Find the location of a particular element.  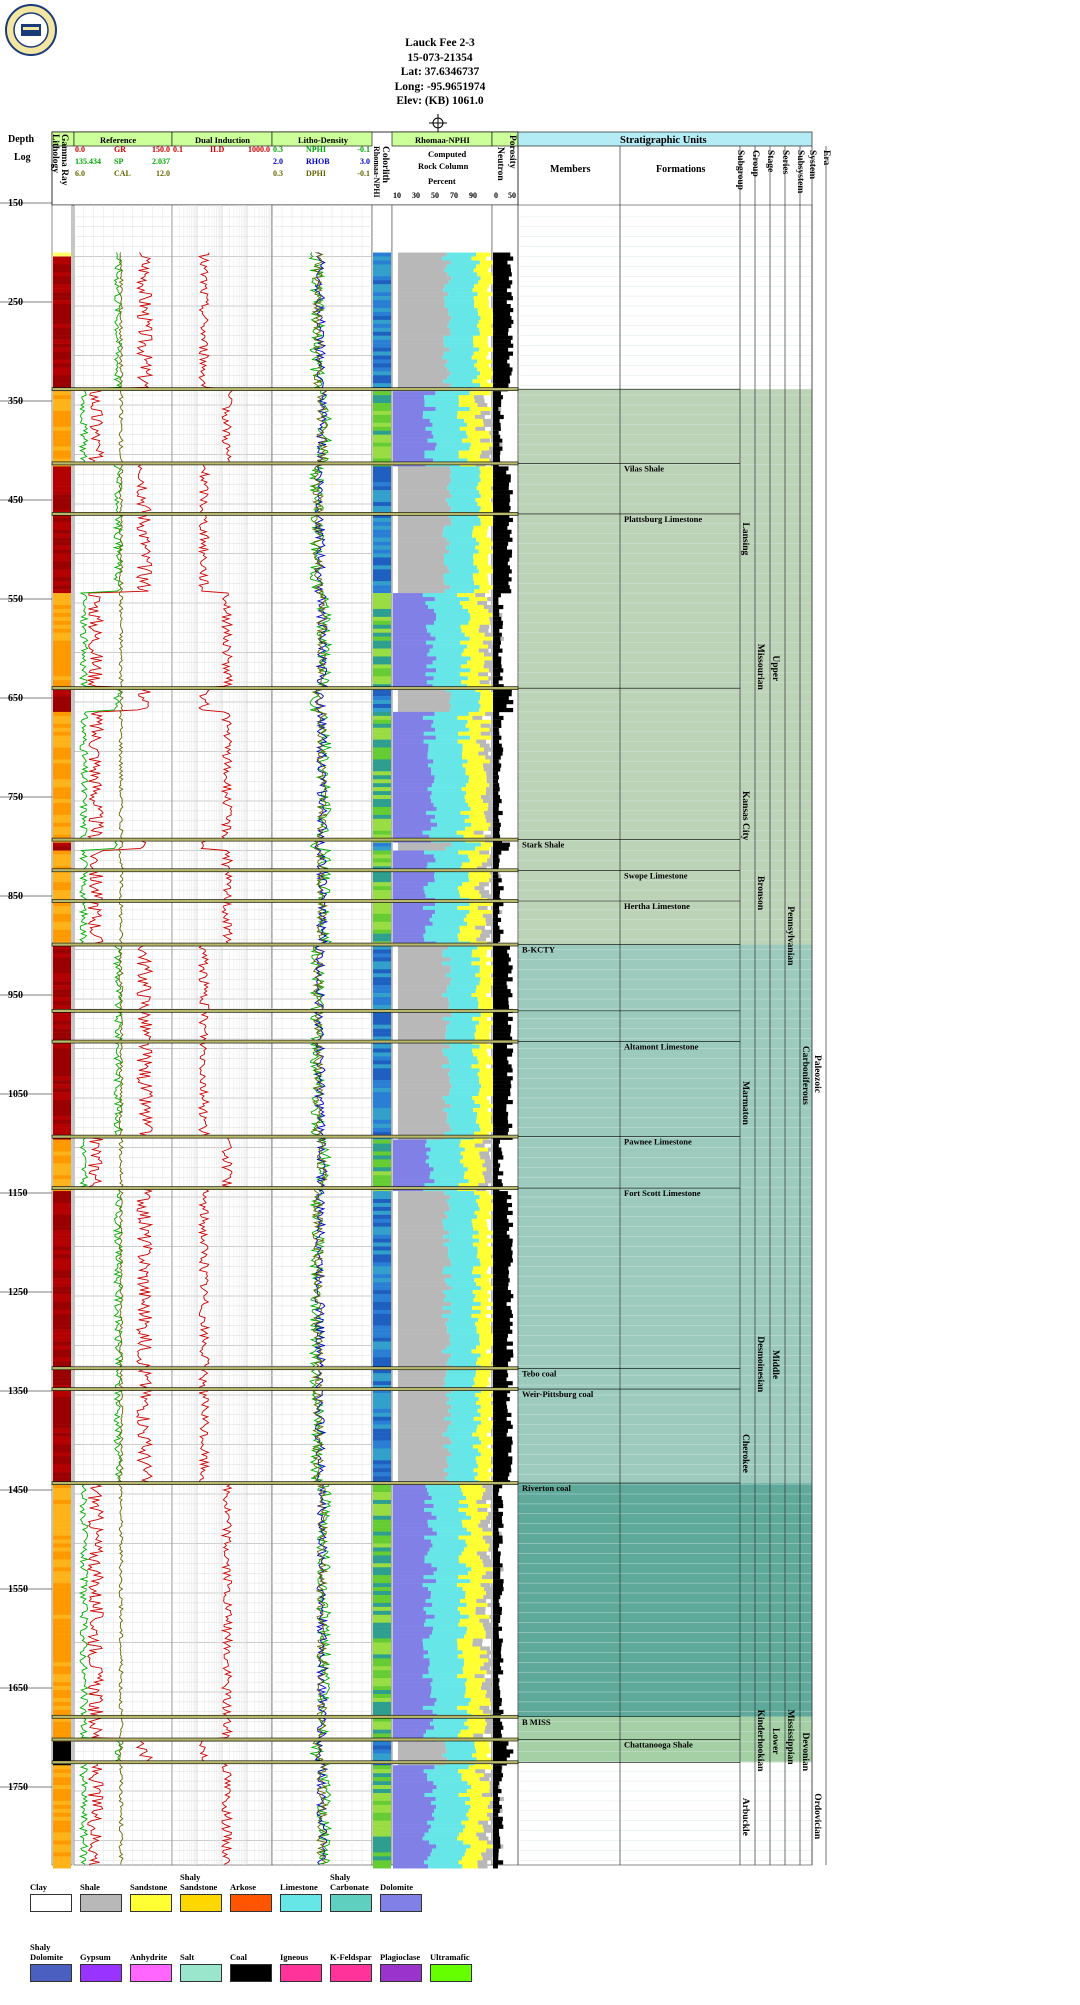

unit-boundary is located at coordinates (285, 1483).